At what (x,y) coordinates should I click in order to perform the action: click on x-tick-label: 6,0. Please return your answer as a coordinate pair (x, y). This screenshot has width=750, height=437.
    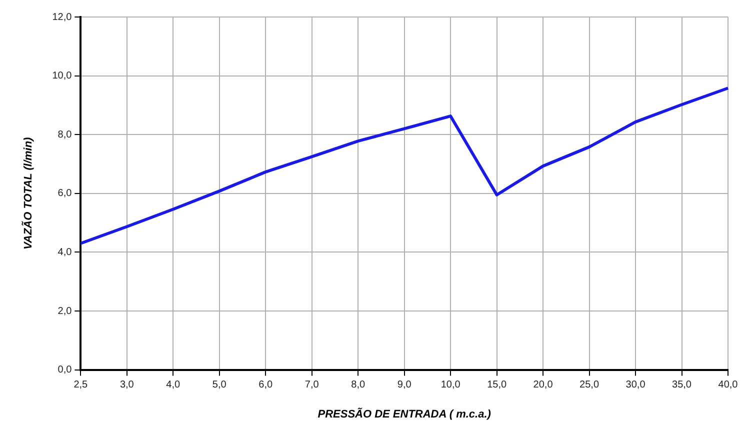
    Looking at the image, I should click on (266, 385).